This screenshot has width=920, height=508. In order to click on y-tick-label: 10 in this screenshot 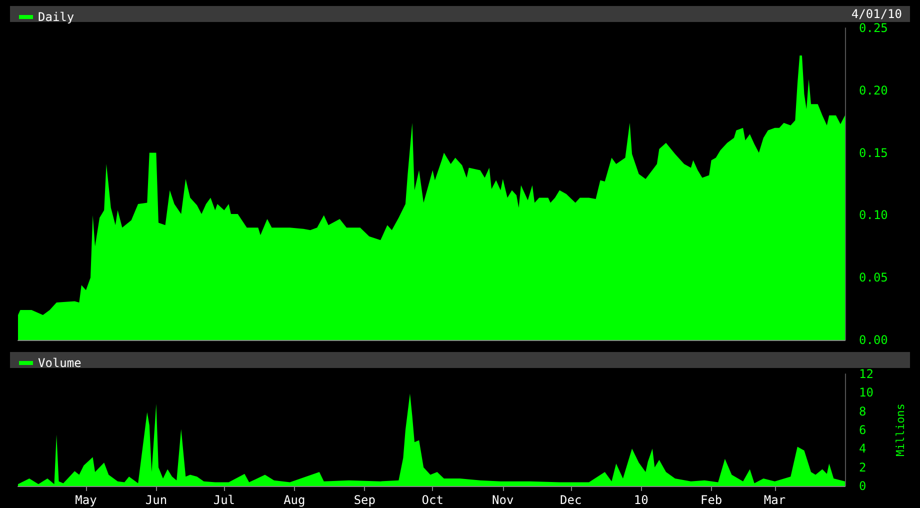, I will do `click(866, 393)`.